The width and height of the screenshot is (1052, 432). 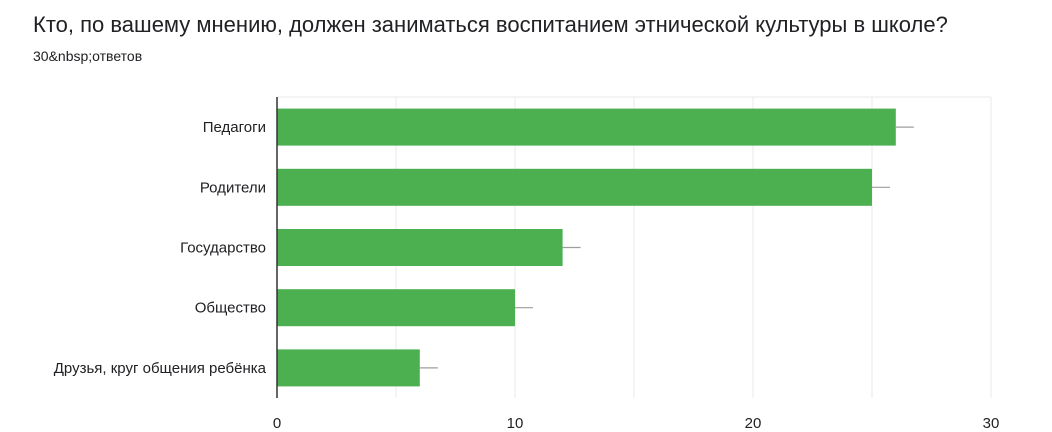 What do you see at coordinates (234, 127) in the screenshot?
I see `category-label: Педагоги` at bounding box center [234, 127].